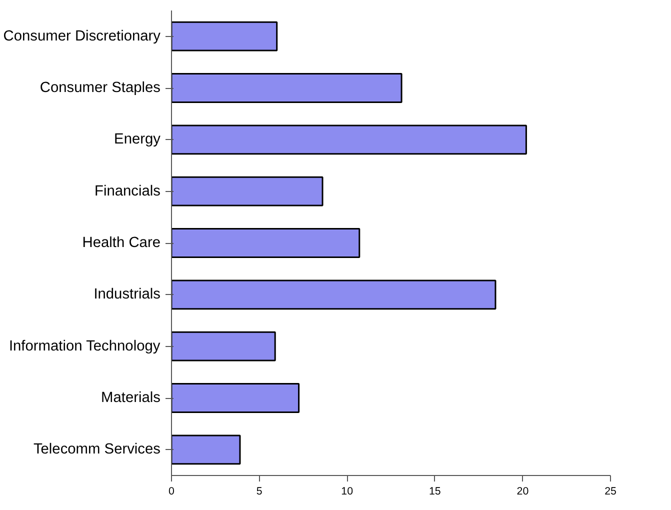  What do you see at coordinates (138, 140) in the screenshot?
I see `y-tick-label: Energy` at bounding box center [138, 140].